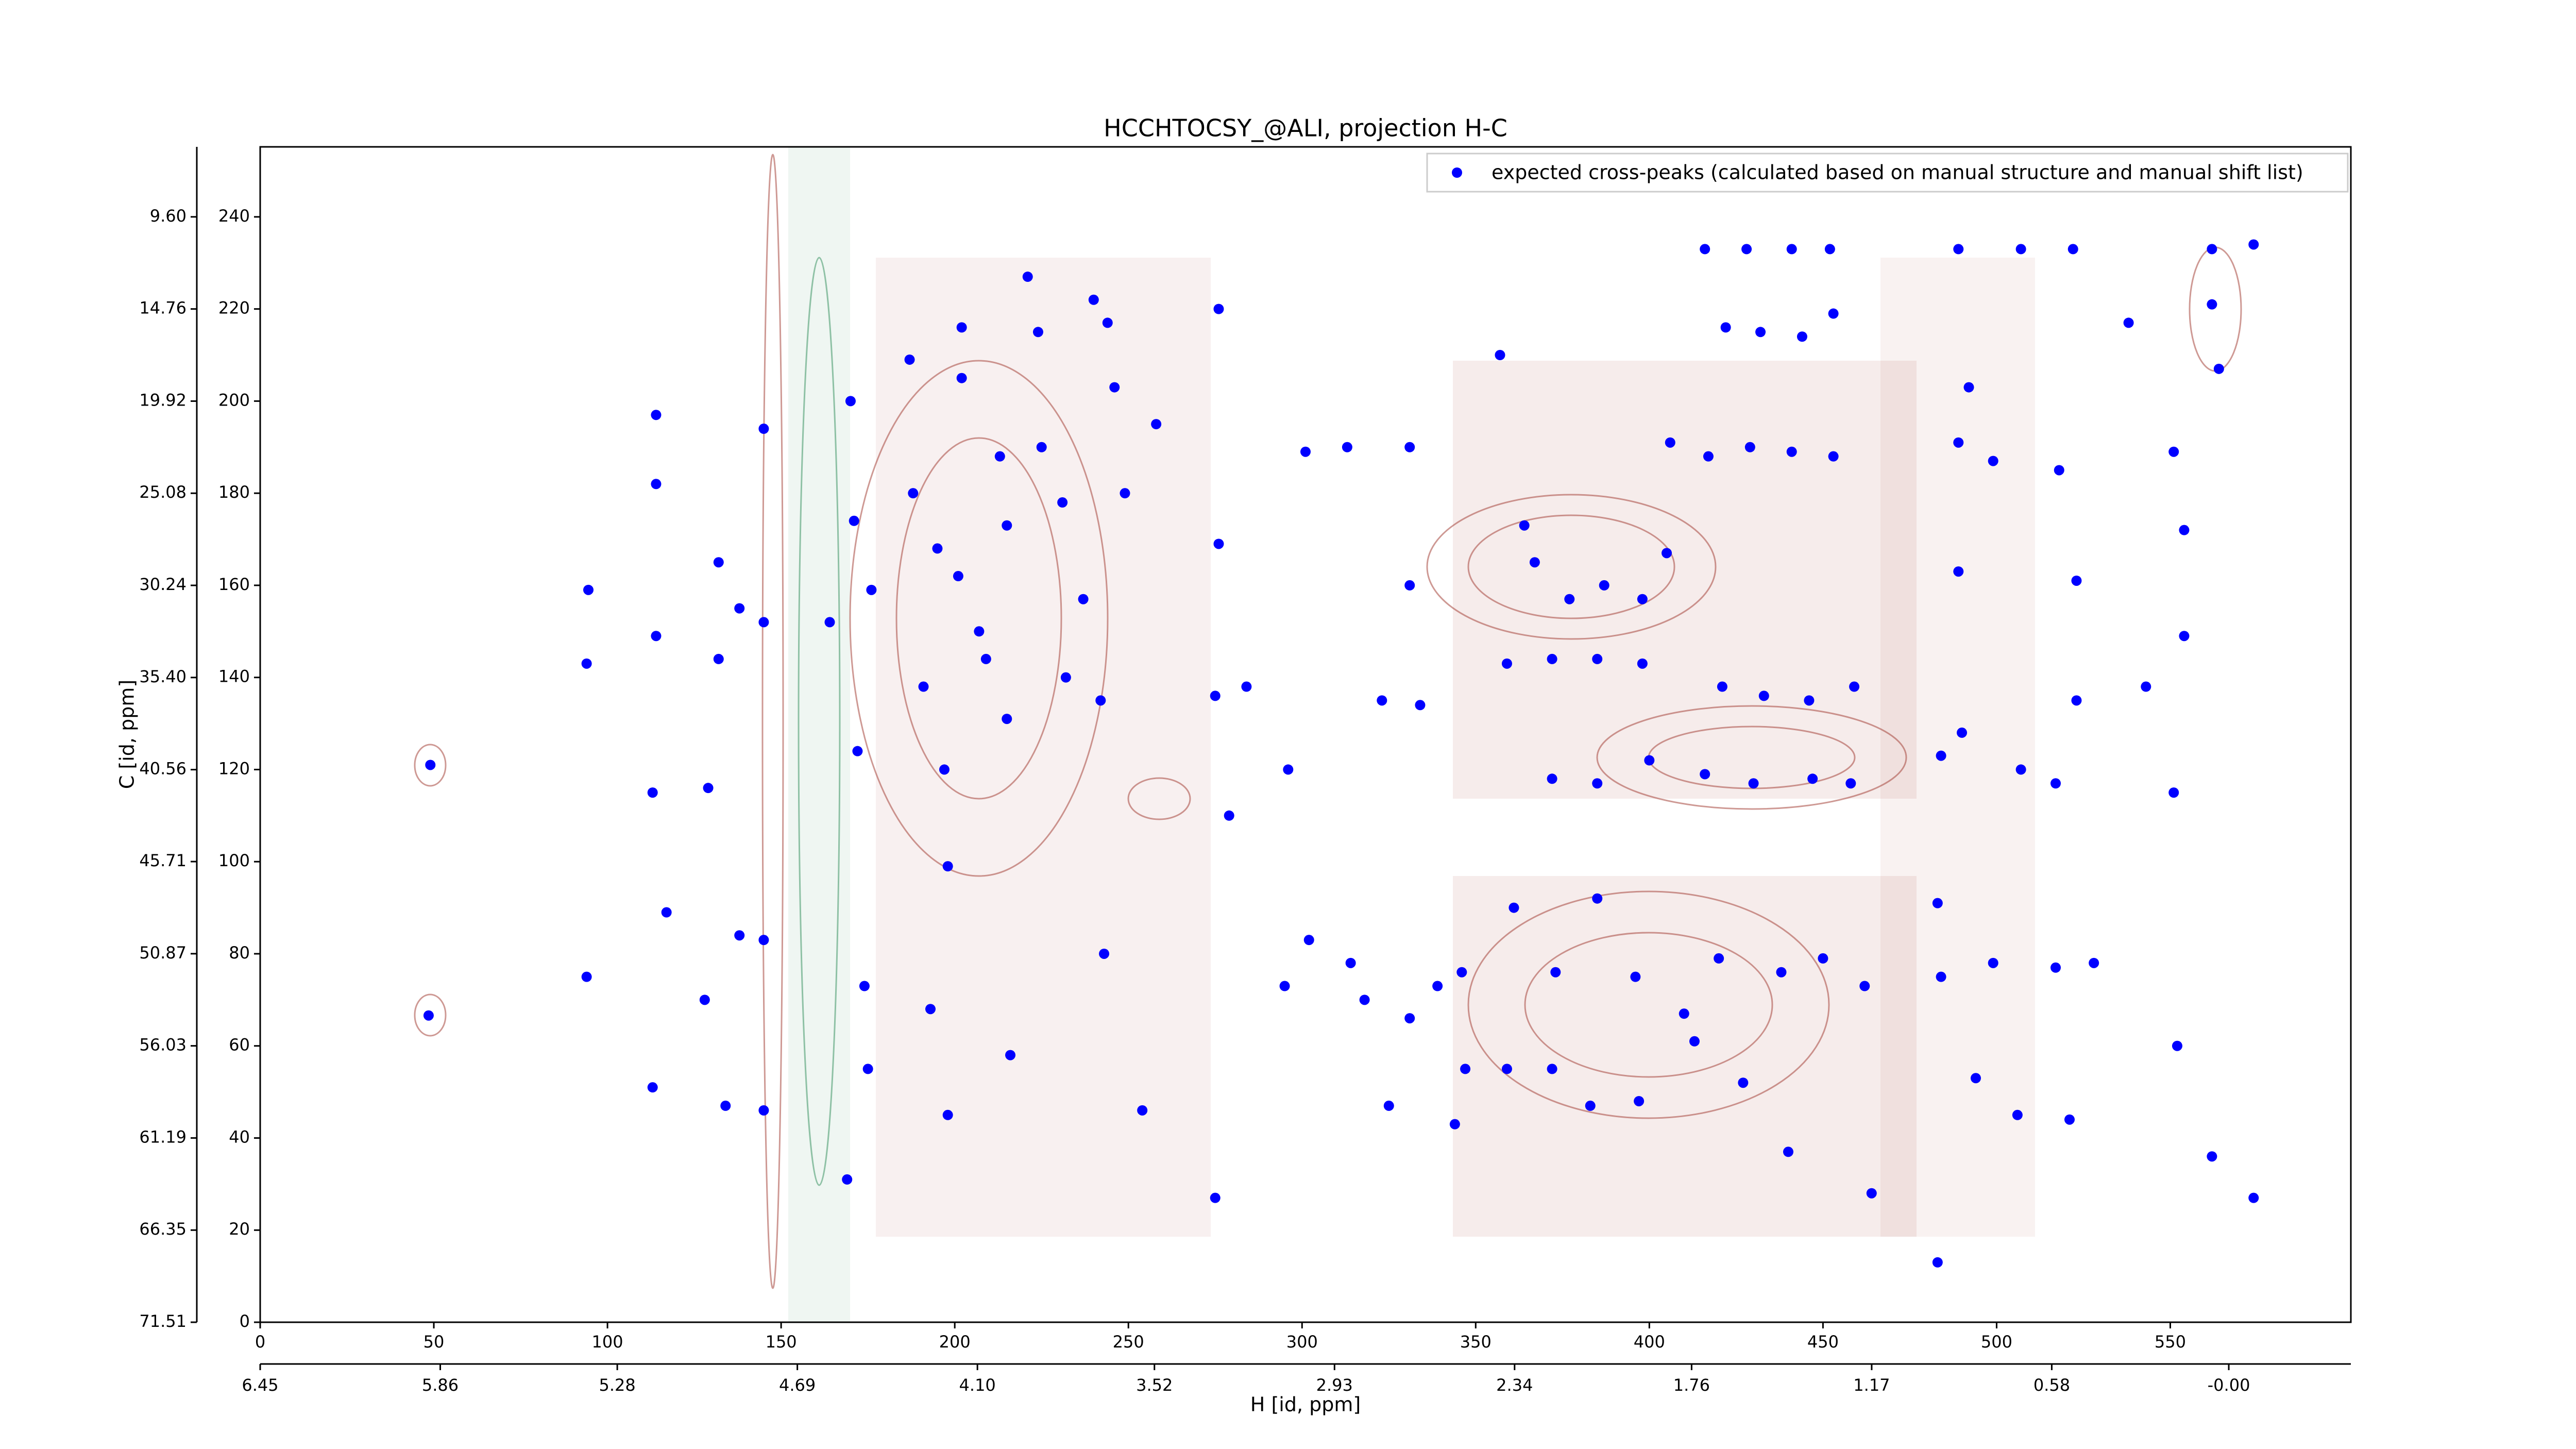 The width and height of the screenshot is (2576, 1449). Describe the element at coordinates (1305, 128) in the screenshot. I see `chart-title: HCCHTOCSY_@ALI, projection H-C` at that location.